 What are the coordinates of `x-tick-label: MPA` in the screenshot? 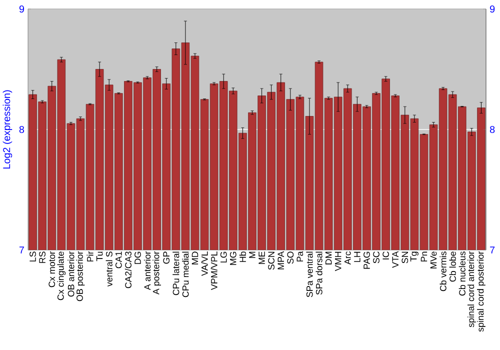 It's located at (281, 260).